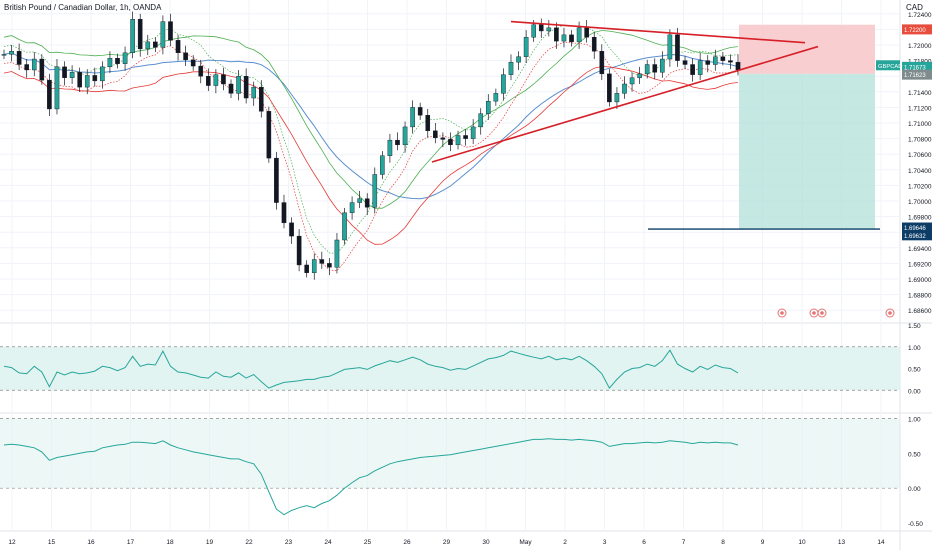  I want to click on date-tick-label: 9, so click(763, 542).